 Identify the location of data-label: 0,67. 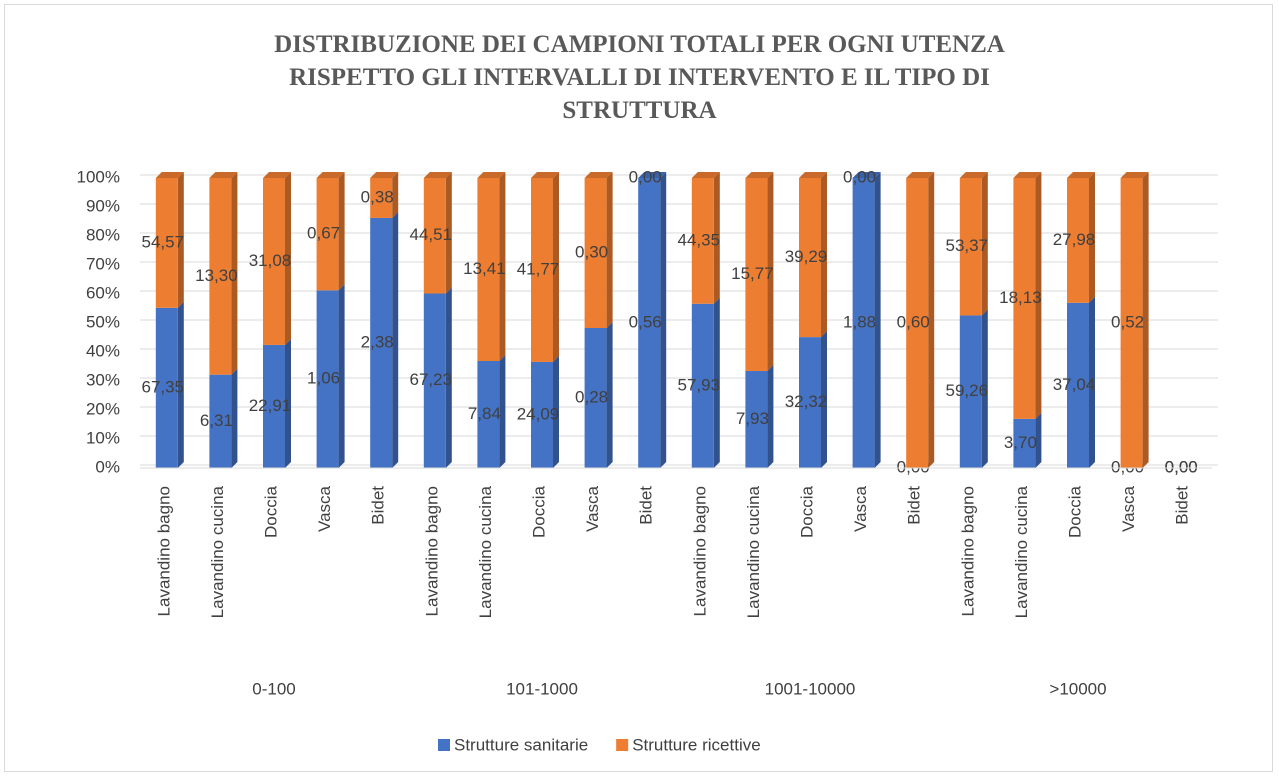
(323, 233).